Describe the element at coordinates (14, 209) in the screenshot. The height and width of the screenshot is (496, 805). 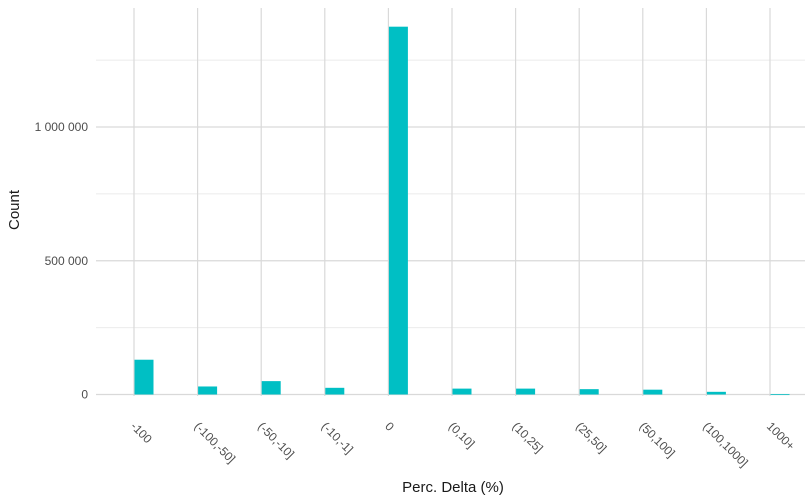
I see `y-axis-title: Count` at that location.